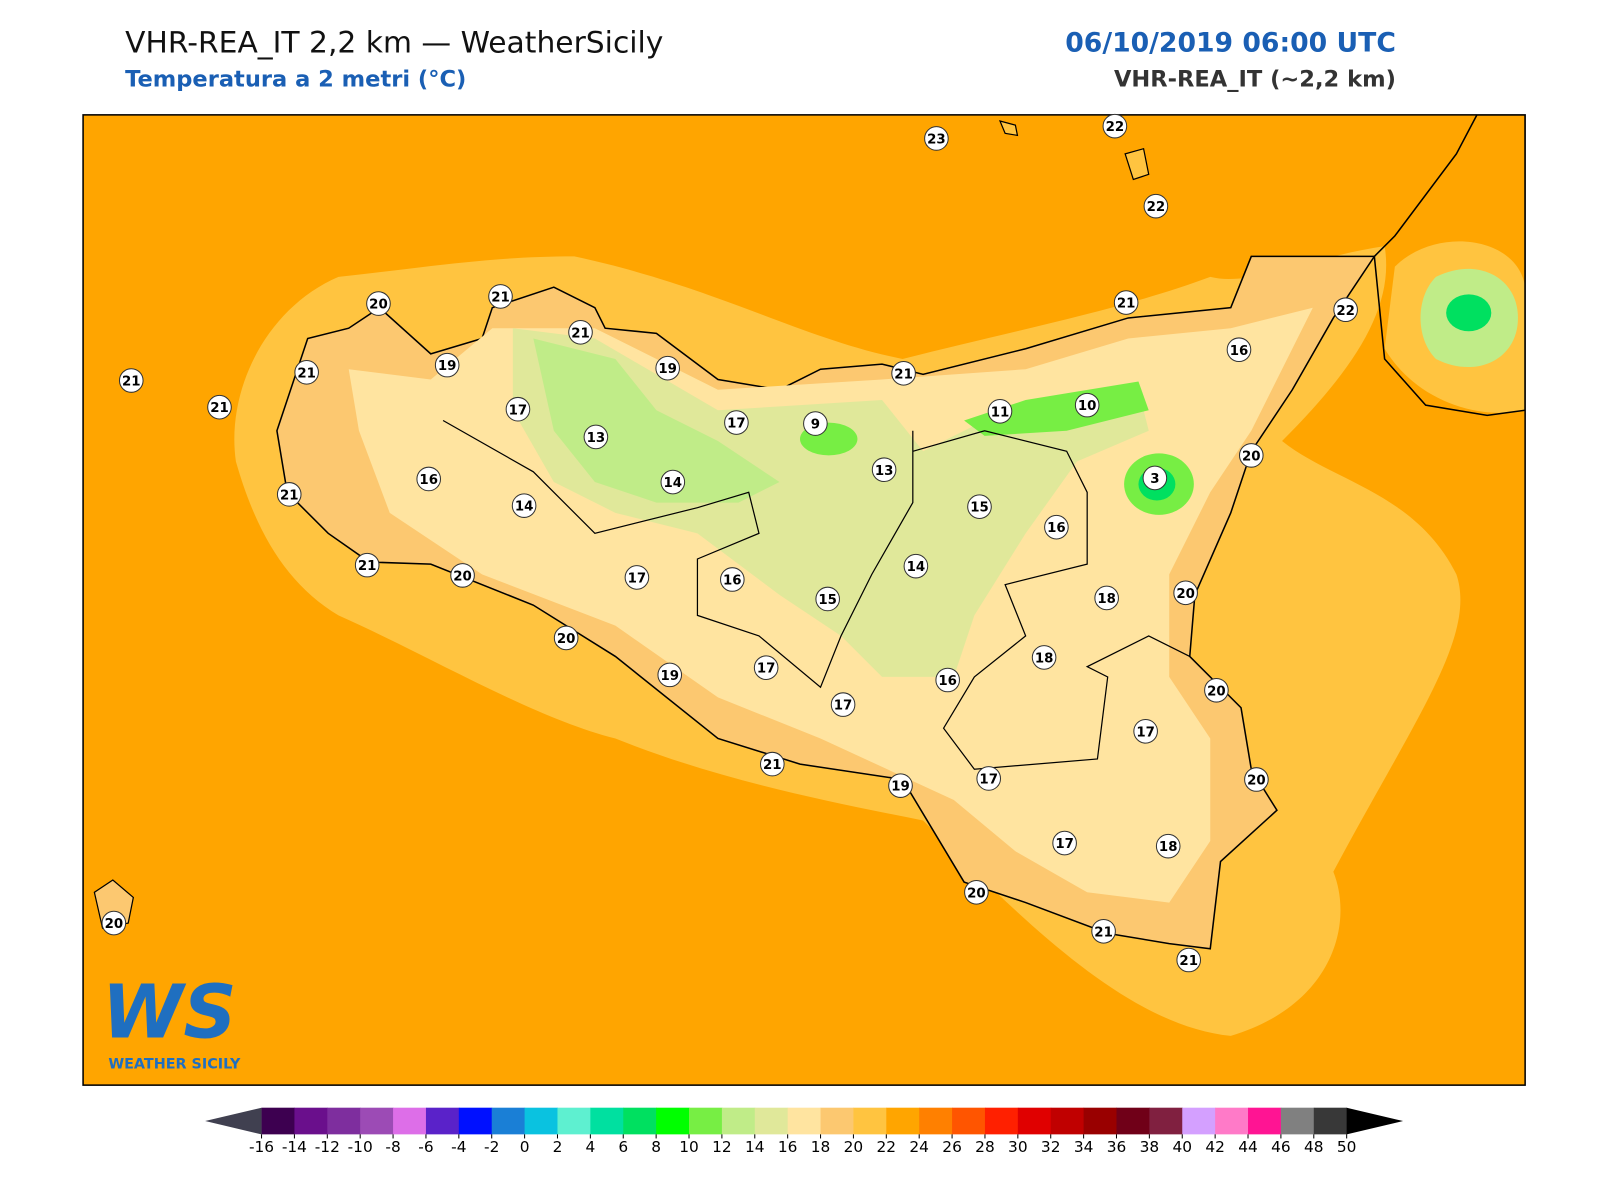 Image resolution: width=1600 pixels, height=1204 pixels. What do you see at coordinates (821, 1147) in the screenshot?
I see `colorbar-tick-label: 18` at bounding box center [821, 1147].